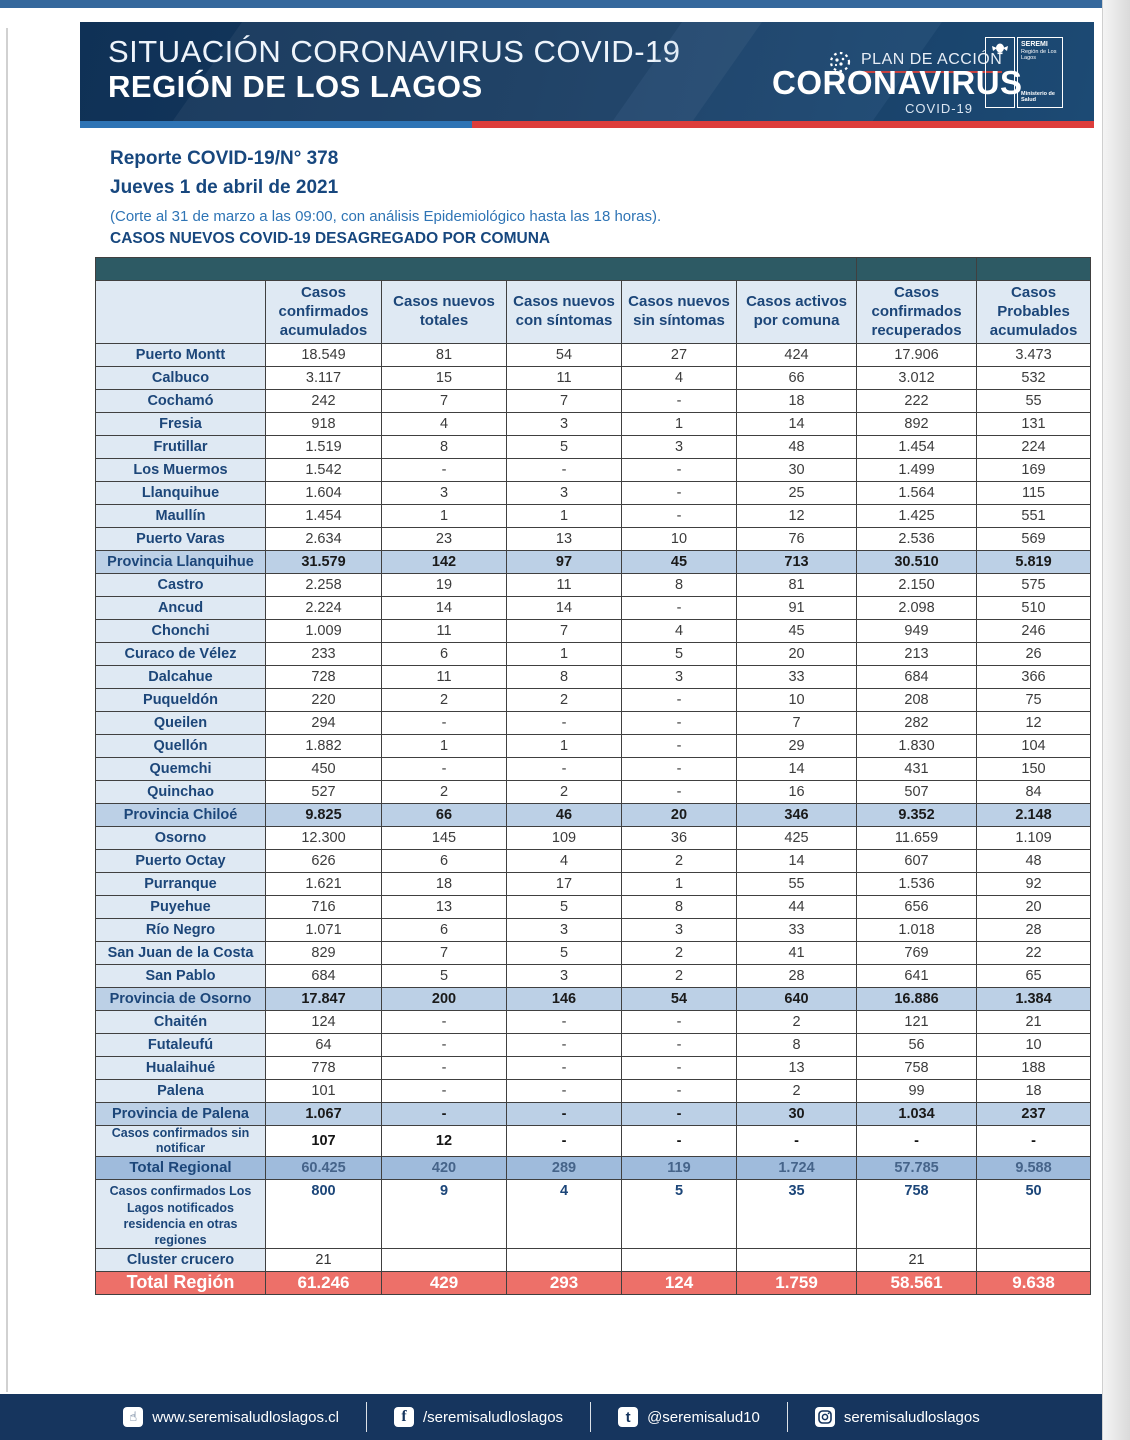 The image size is (1130, 1440). Describe the element at coordinates (897, 1417) in the screenshot. I see `footer-instagram-link: seremisaludloslagos` at that location.